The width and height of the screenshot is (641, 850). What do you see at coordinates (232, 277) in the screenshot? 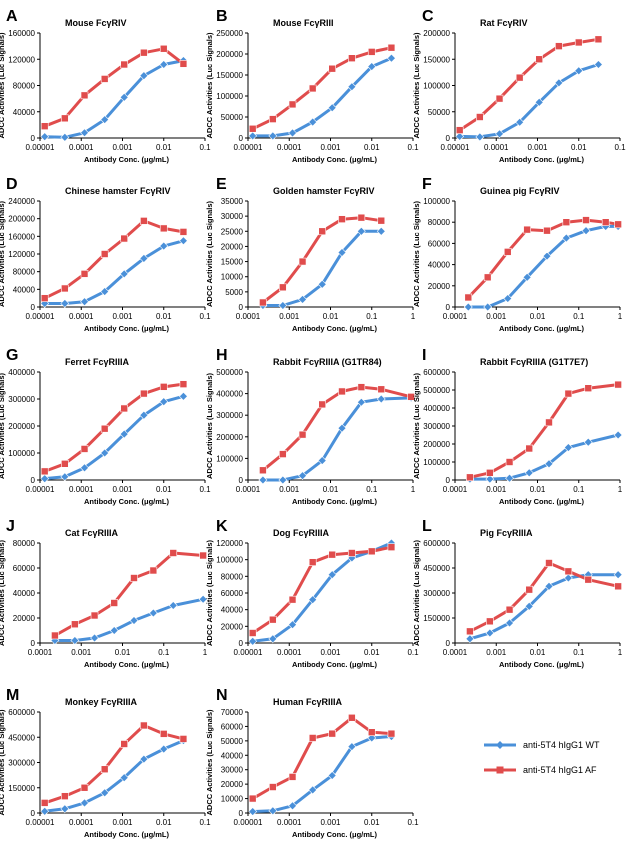
I see `y-tick-label: 10000` at bounding box center [232, 277].